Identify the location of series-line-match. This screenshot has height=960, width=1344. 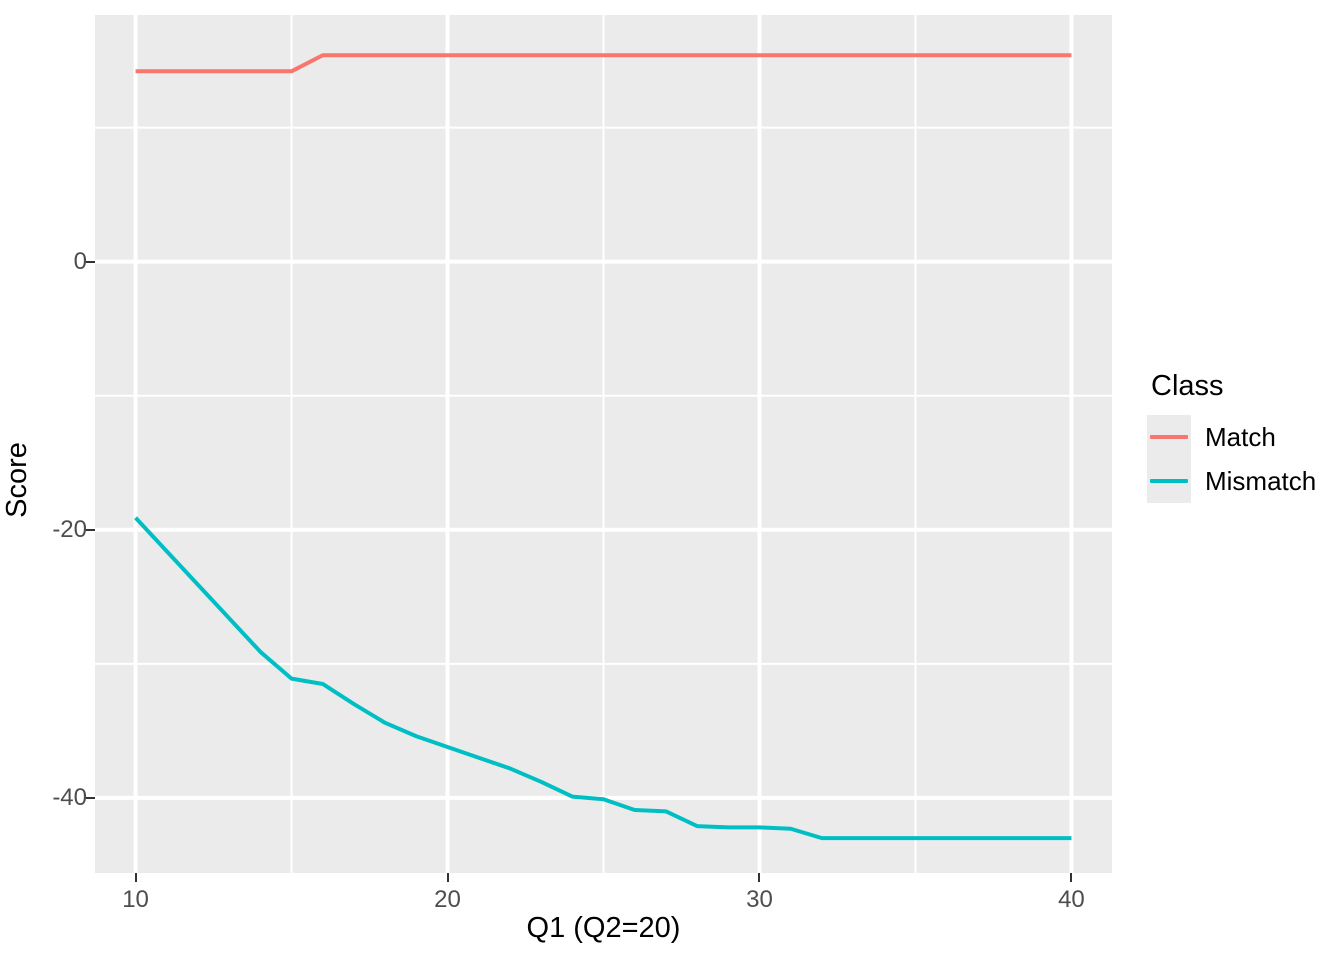
(603, 63).